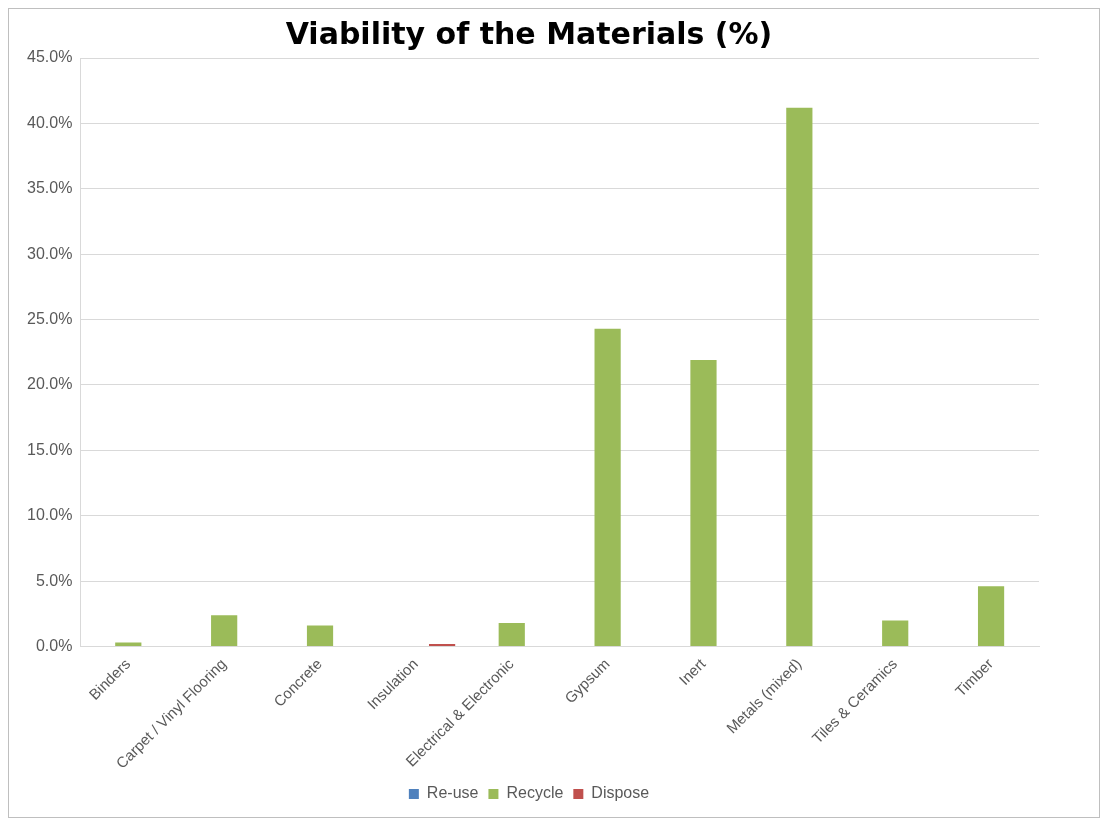 The width and height of the screenshot is (1117, 825). What do you see at coordinates (49, 122) in the screenshot?
I see `y-tick-label: 40.0%` at bounding box center [49, 122].